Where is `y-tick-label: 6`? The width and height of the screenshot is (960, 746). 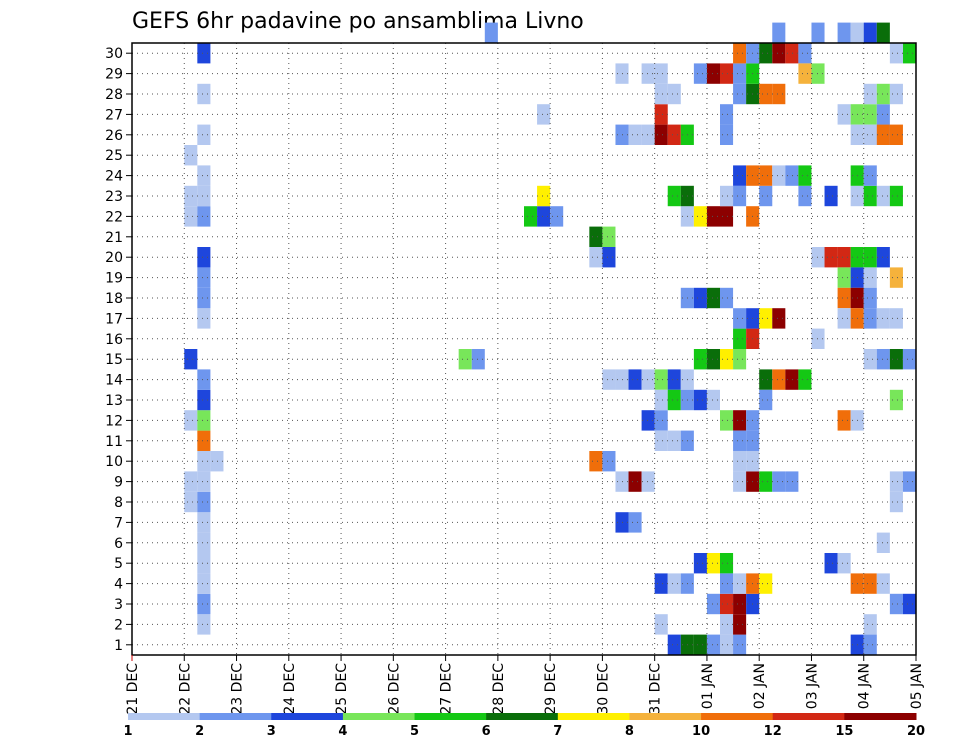 y-tick-label: 6 is located at coordinates (118, 544).